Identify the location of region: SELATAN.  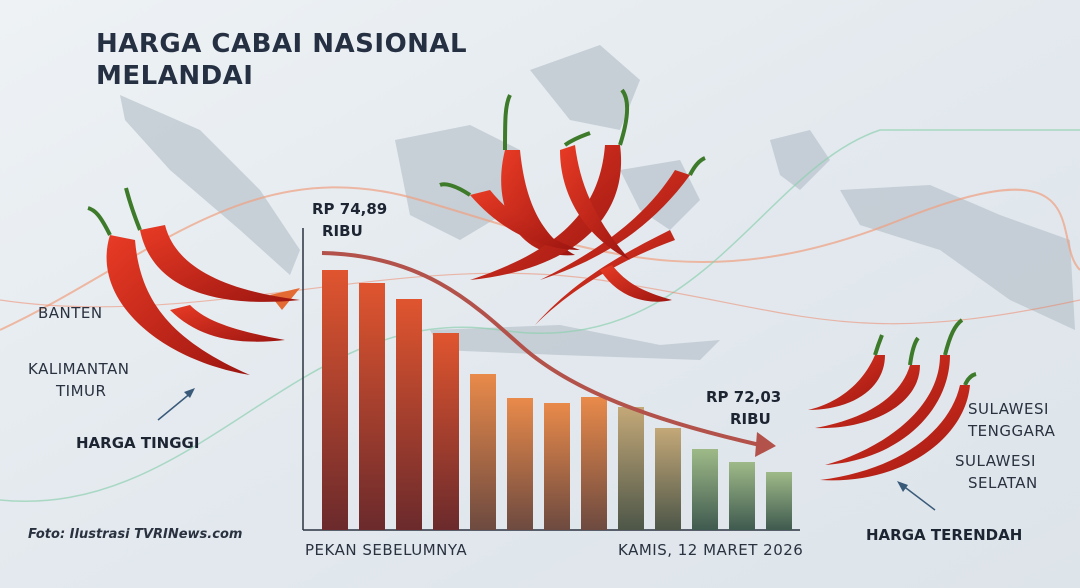
(1003, 483).